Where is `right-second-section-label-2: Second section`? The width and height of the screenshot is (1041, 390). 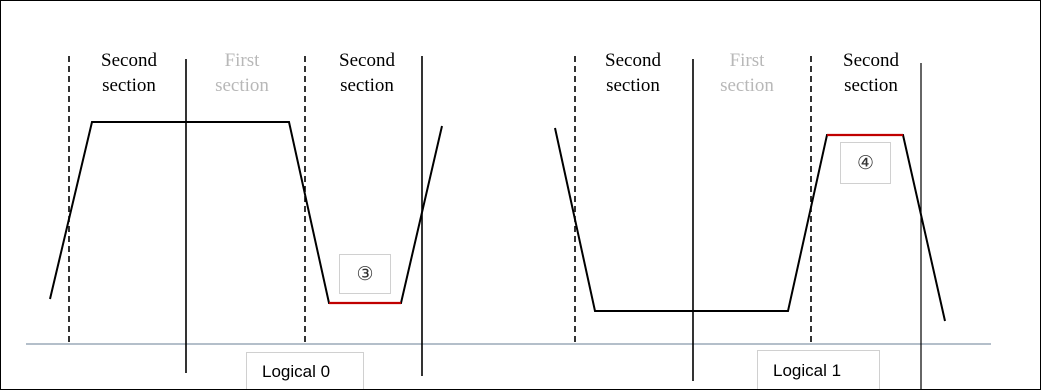
right-second-section-label-2: Second section is located at coordinates (871, 73).